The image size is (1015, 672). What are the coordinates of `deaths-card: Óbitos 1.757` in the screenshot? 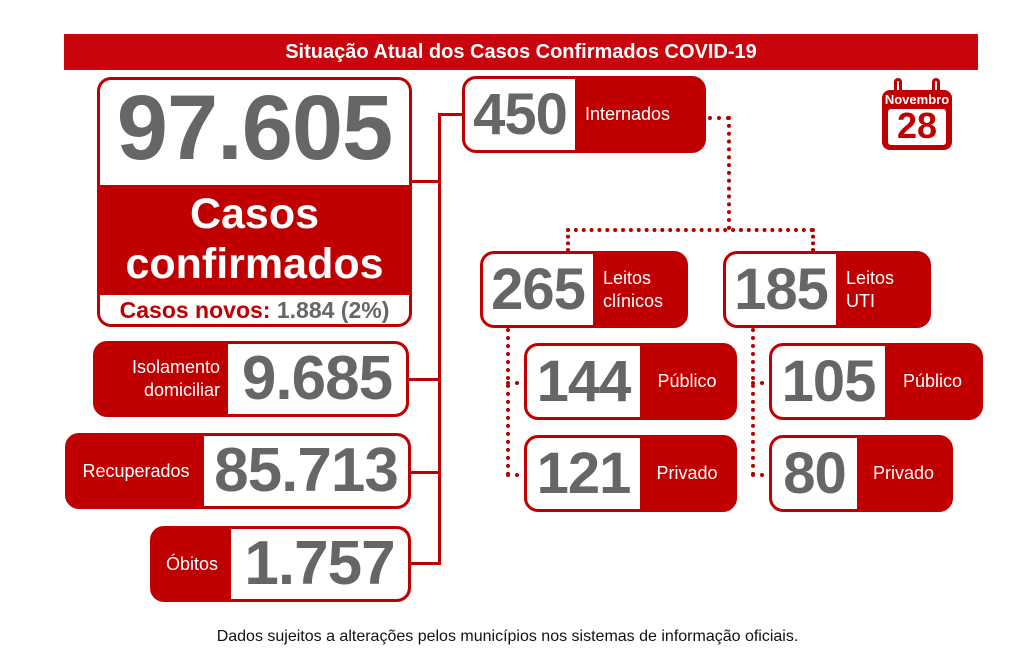 It's located at (280, 564).